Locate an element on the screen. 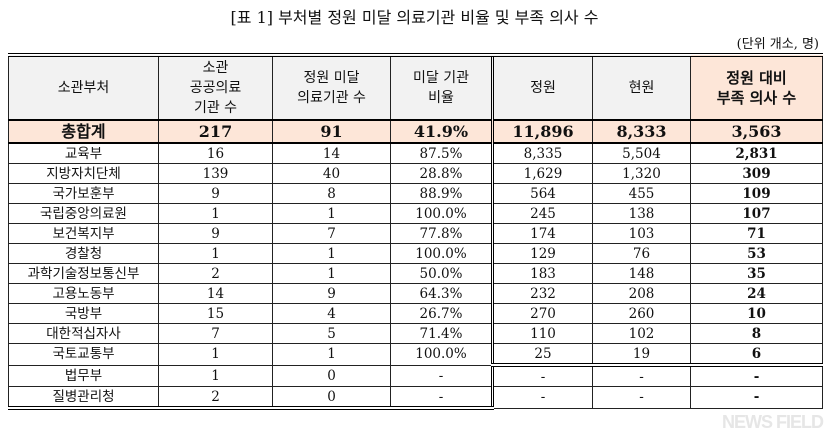  cell: 6 is located at coordinates (756, 354).